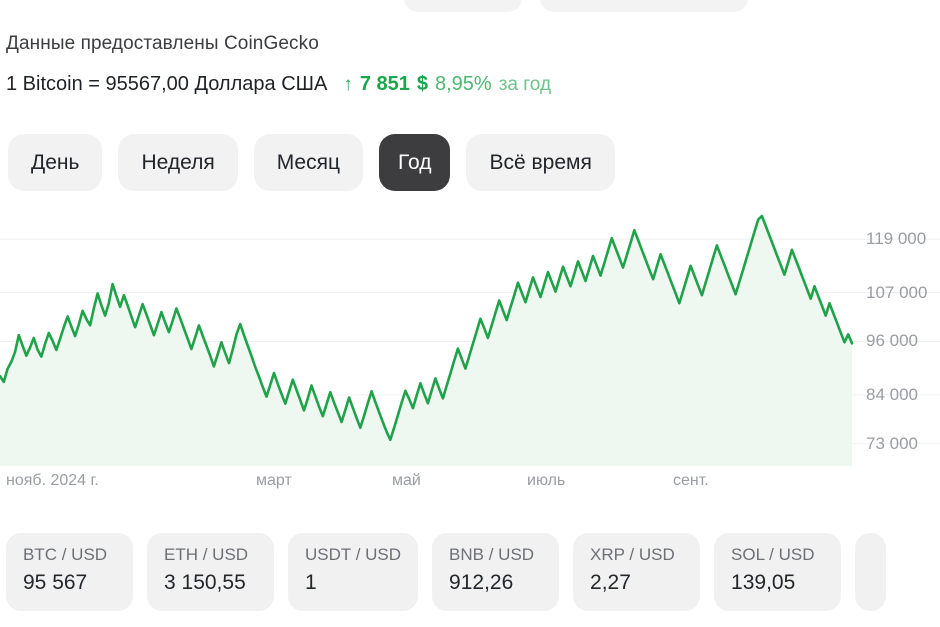 The image size is (940, 627). What do you see at coordinates (463, 84) in the screenshot?
I see `rate-change-percent: 8,95%` at bounding box center [463, 84].